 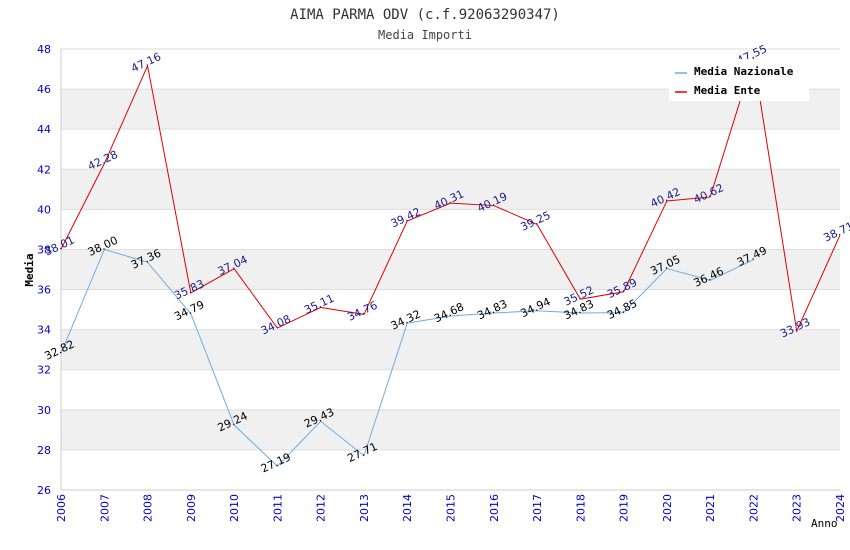 I want to click on y-tick-label: 34, so click(x=44, y=330).